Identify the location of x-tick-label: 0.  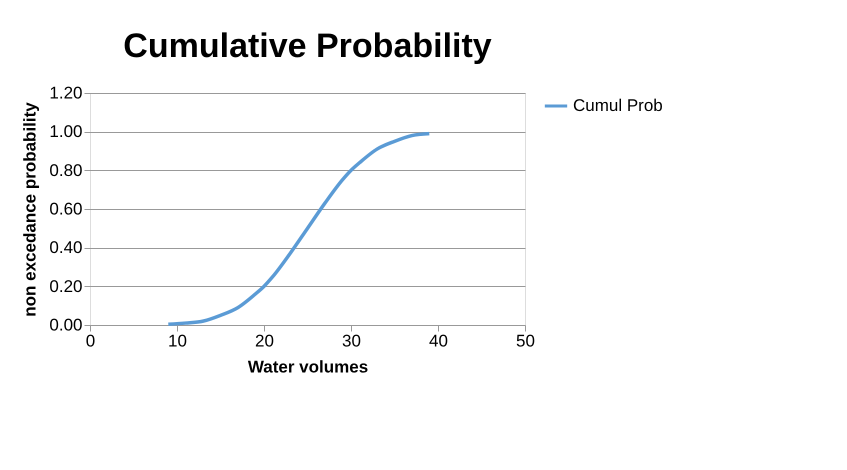
(91, 341).